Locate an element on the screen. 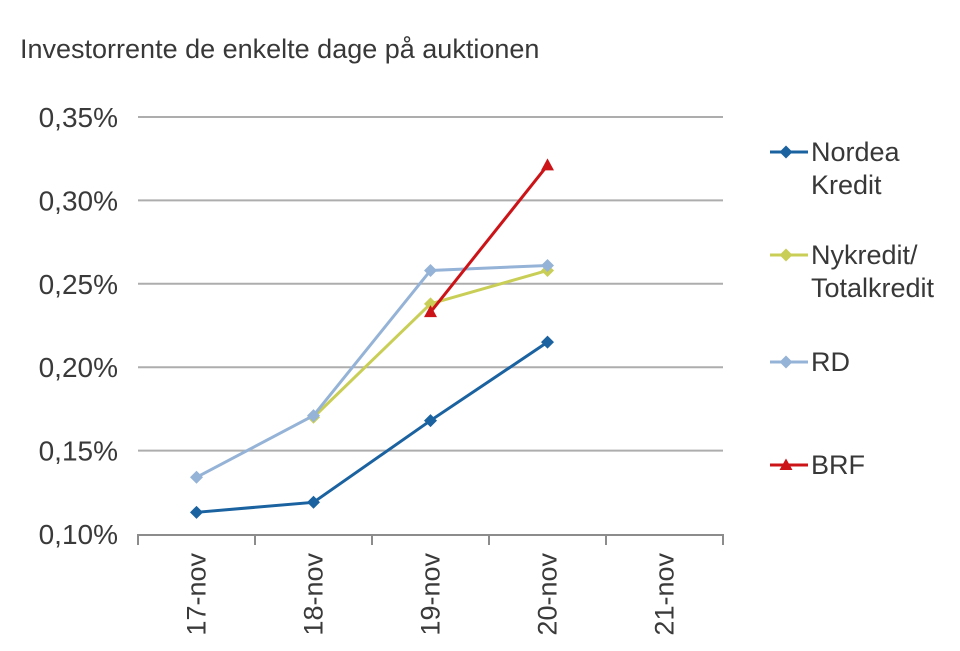 The width and height of the screenshot is (960, 651). y-tick-label: 0,35% is located at coordinates (78, 117).